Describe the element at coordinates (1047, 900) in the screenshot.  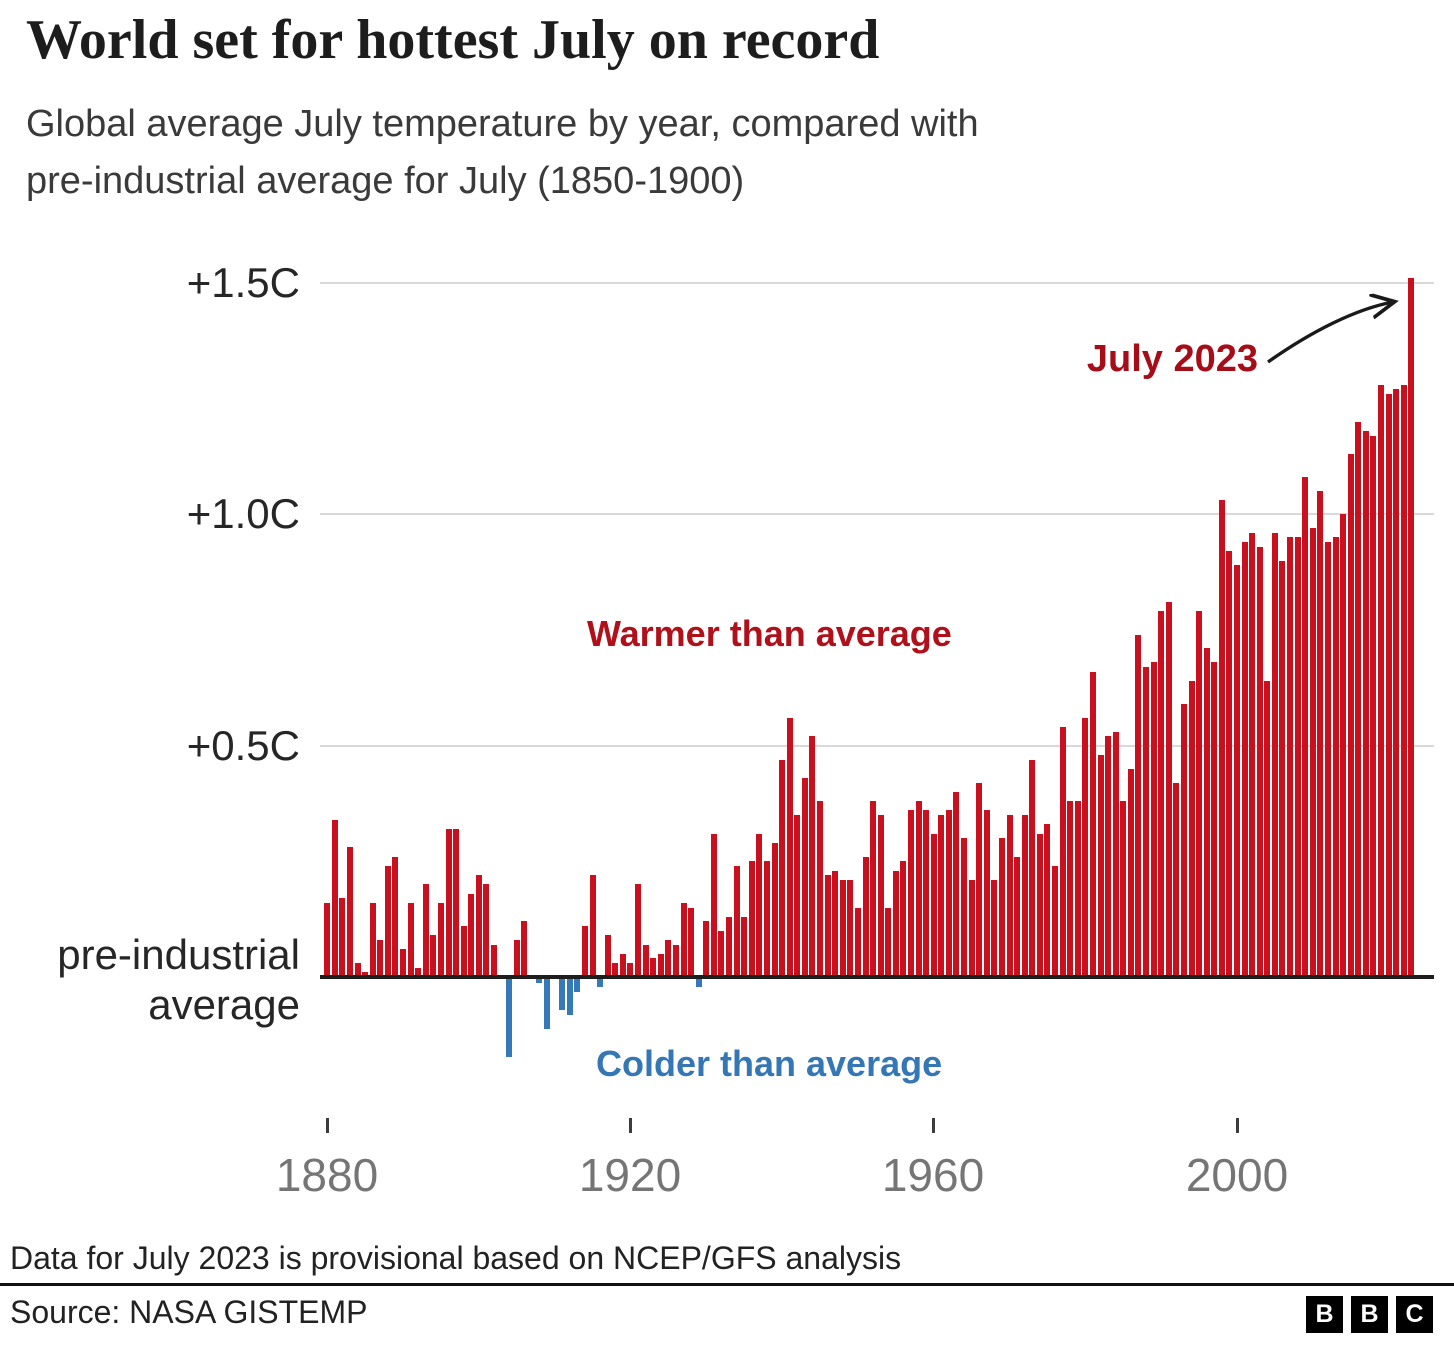
I see `bar-1975` at that location.